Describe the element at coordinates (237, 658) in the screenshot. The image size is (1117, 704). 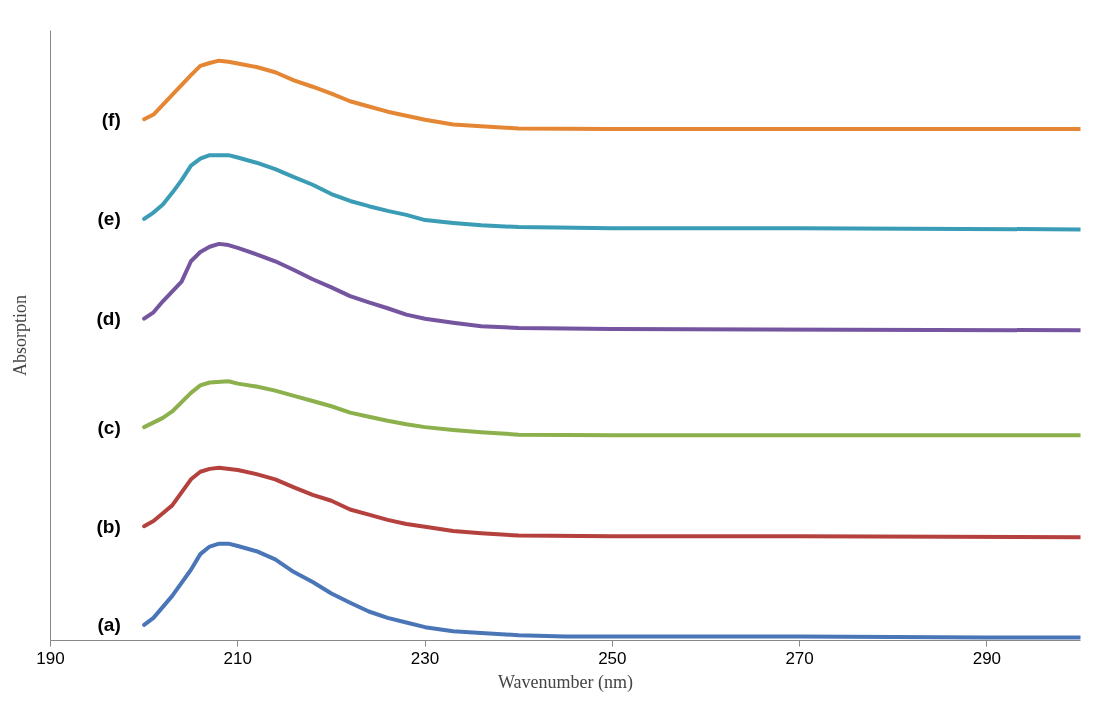
I see `x-tick-label: 210` at that location.